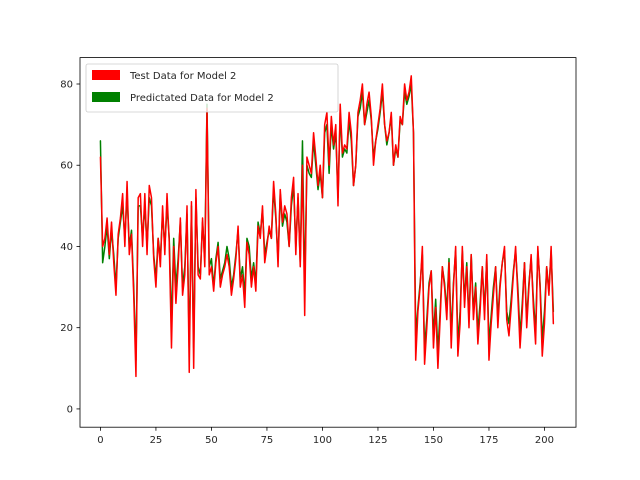 Image resolution: width=640 pixels, height=480 pixels. What do you see at coordinates (66, 247) in the screenshot?
I see `y-tick-label: 40` at bounding box center [66, 247].